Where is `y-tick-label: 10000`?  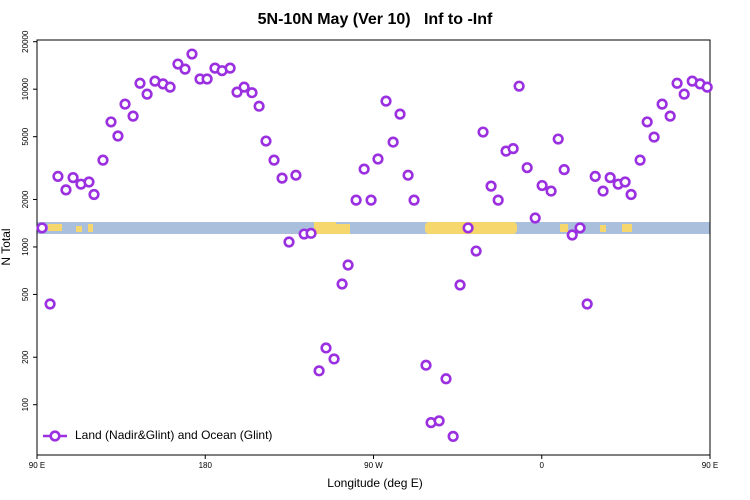 y-tick-label: 10000 is located at coordinates (25, 89).